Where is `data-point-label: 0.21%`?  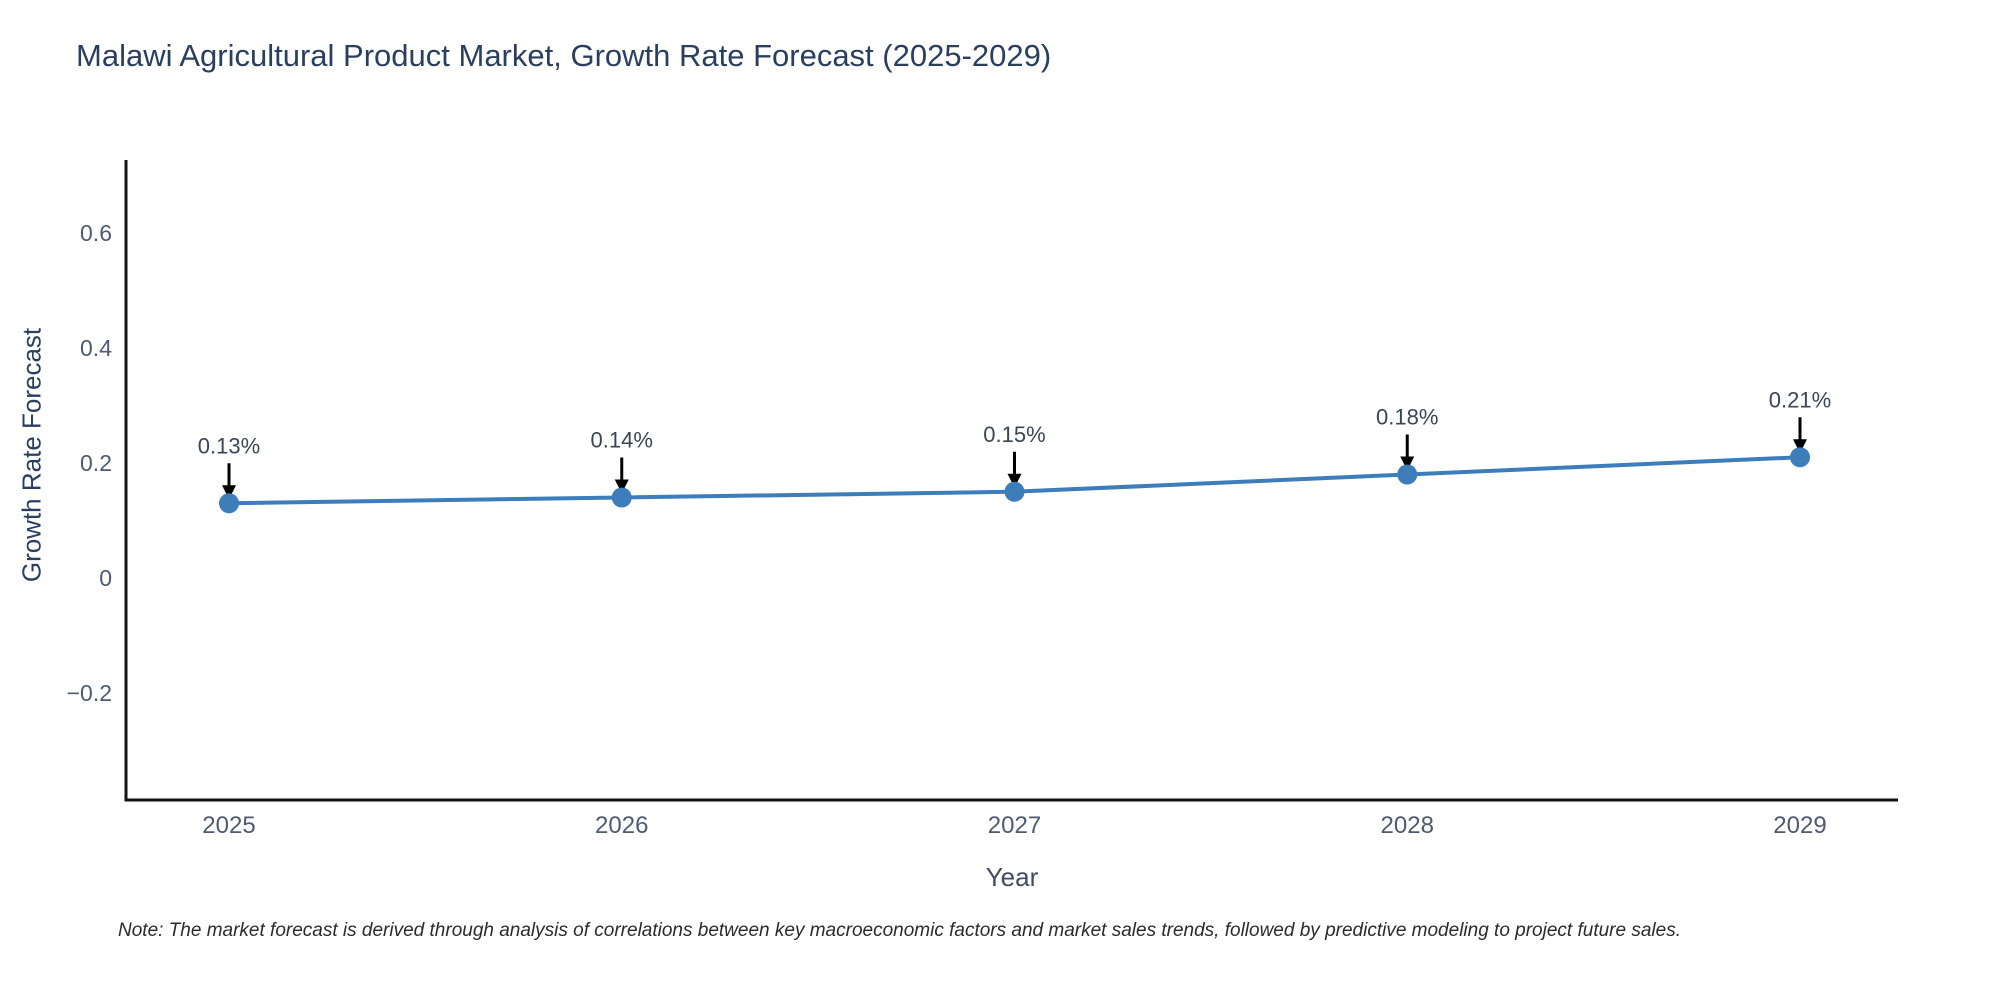
data-point-label: 0.21% is located at coordinates (1800, 399).